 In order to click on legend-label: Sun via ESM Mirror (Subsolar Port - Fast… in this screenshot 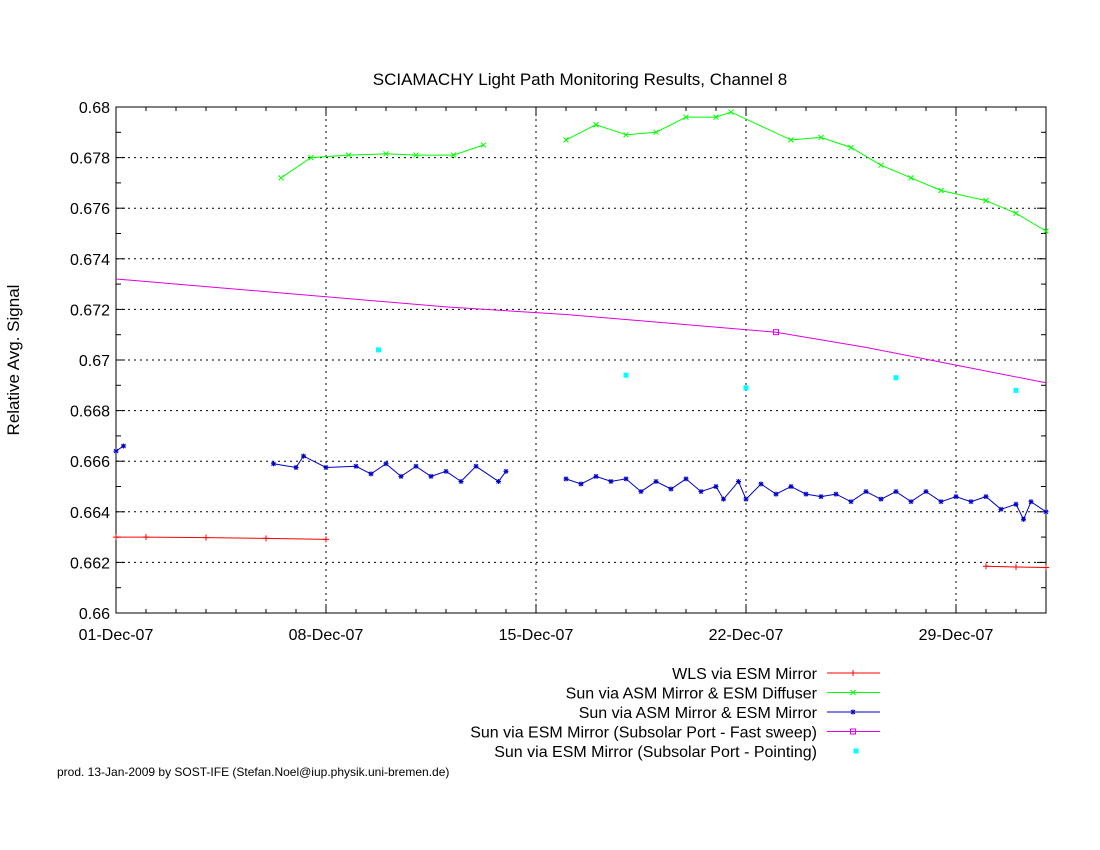, I will do `click(643, 733)`.